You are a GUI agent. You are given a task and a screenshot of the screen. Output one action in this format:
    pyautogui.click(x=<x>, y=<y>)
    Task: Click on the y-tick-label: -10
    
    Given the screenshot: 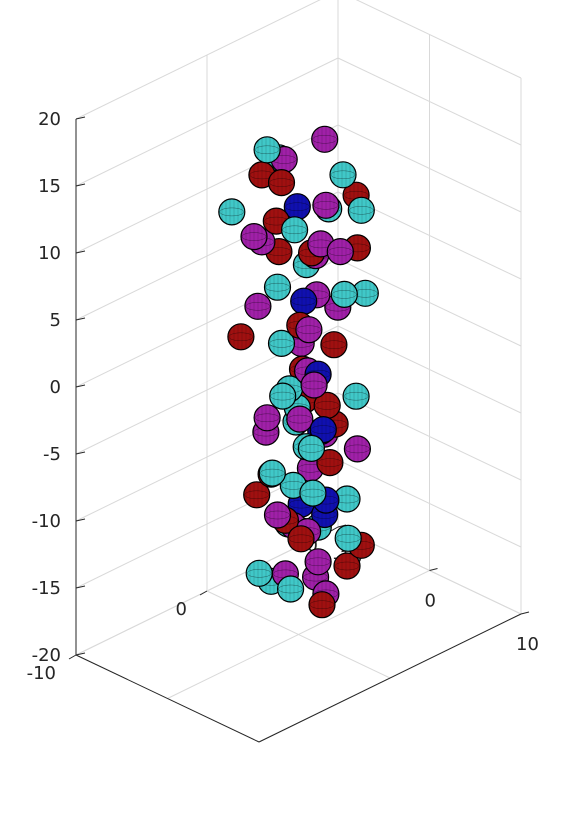 What is the action you would take?
    pyautogui.click(x=41, y=673)
    